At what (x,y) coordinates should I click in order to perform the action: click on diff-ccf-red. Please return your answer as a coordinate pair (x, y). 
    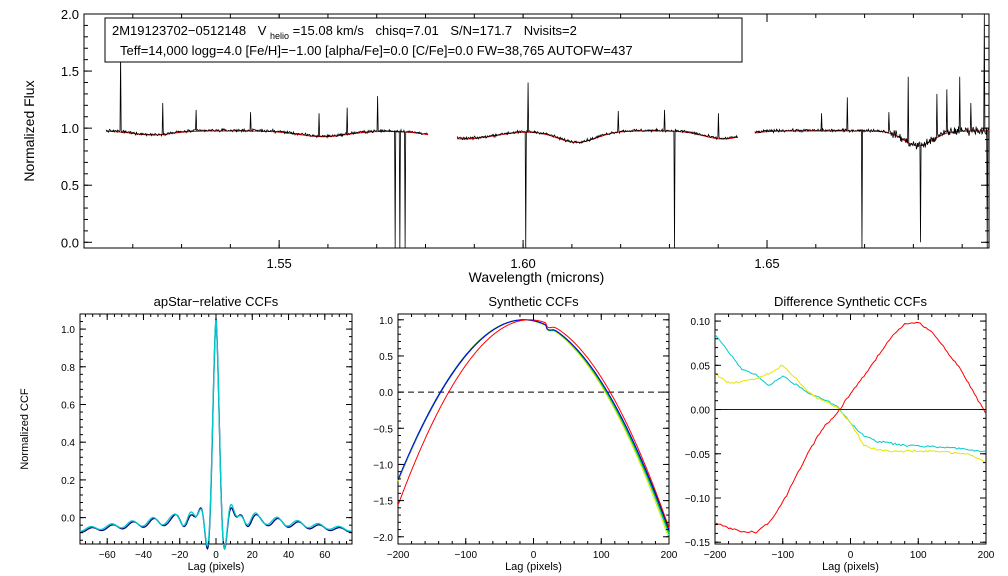
    Looking at the image, I should click on (850, 427).